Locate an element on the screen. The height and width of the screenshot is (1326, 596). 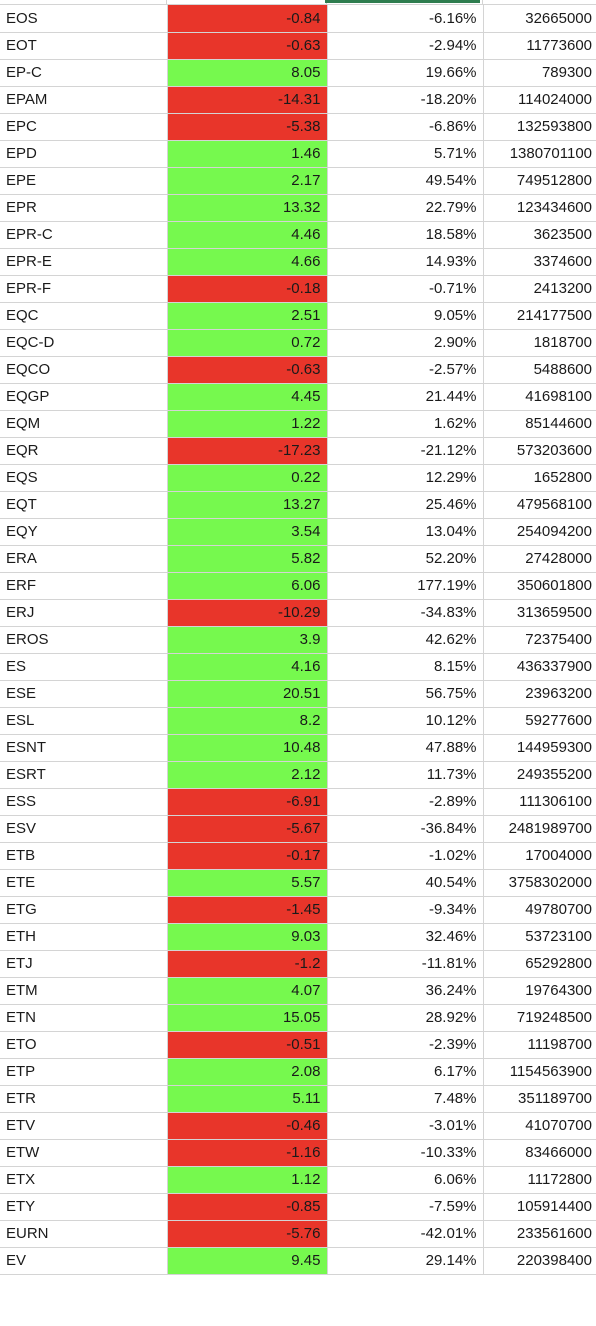
change-cell: 15.05 is located at coordinates (247, 1018).